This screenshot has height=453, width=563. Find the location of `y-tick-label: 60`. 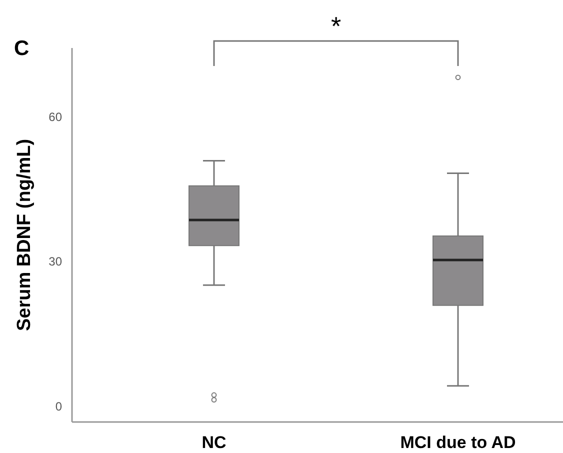

y-tick-label: 60 is located at coordinates (55, 117).